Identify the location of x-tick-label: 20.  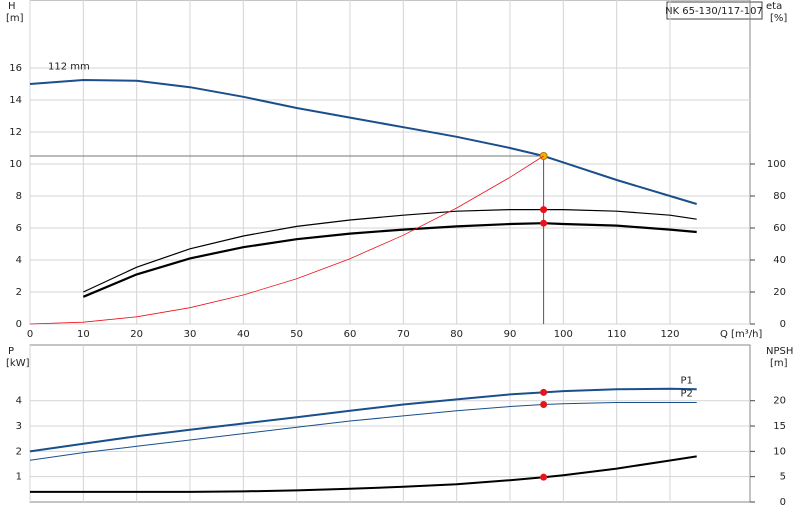
(136, 334).